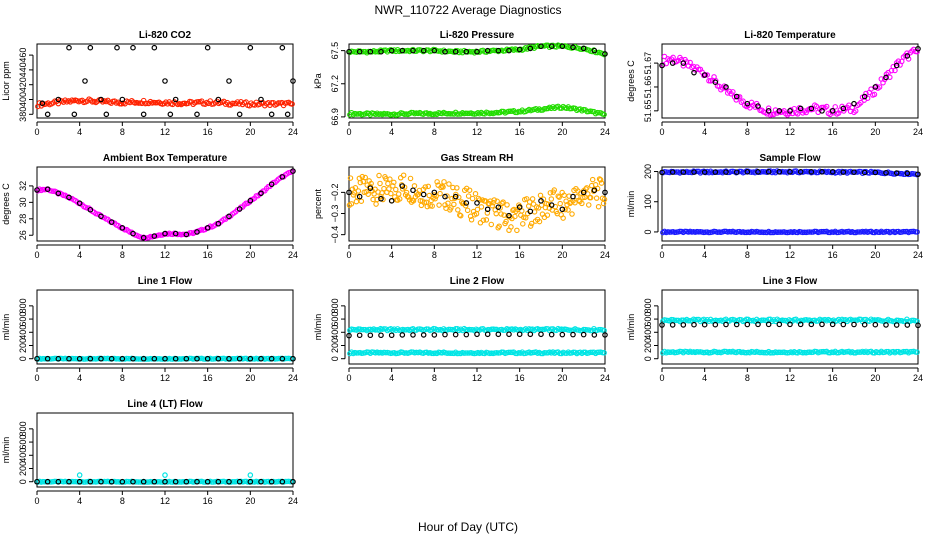 This screenshot has width=936, height=540. Describe the element at coordinates (833, 132) in the screenshot. I see `x-tick-label: 16` at that location.